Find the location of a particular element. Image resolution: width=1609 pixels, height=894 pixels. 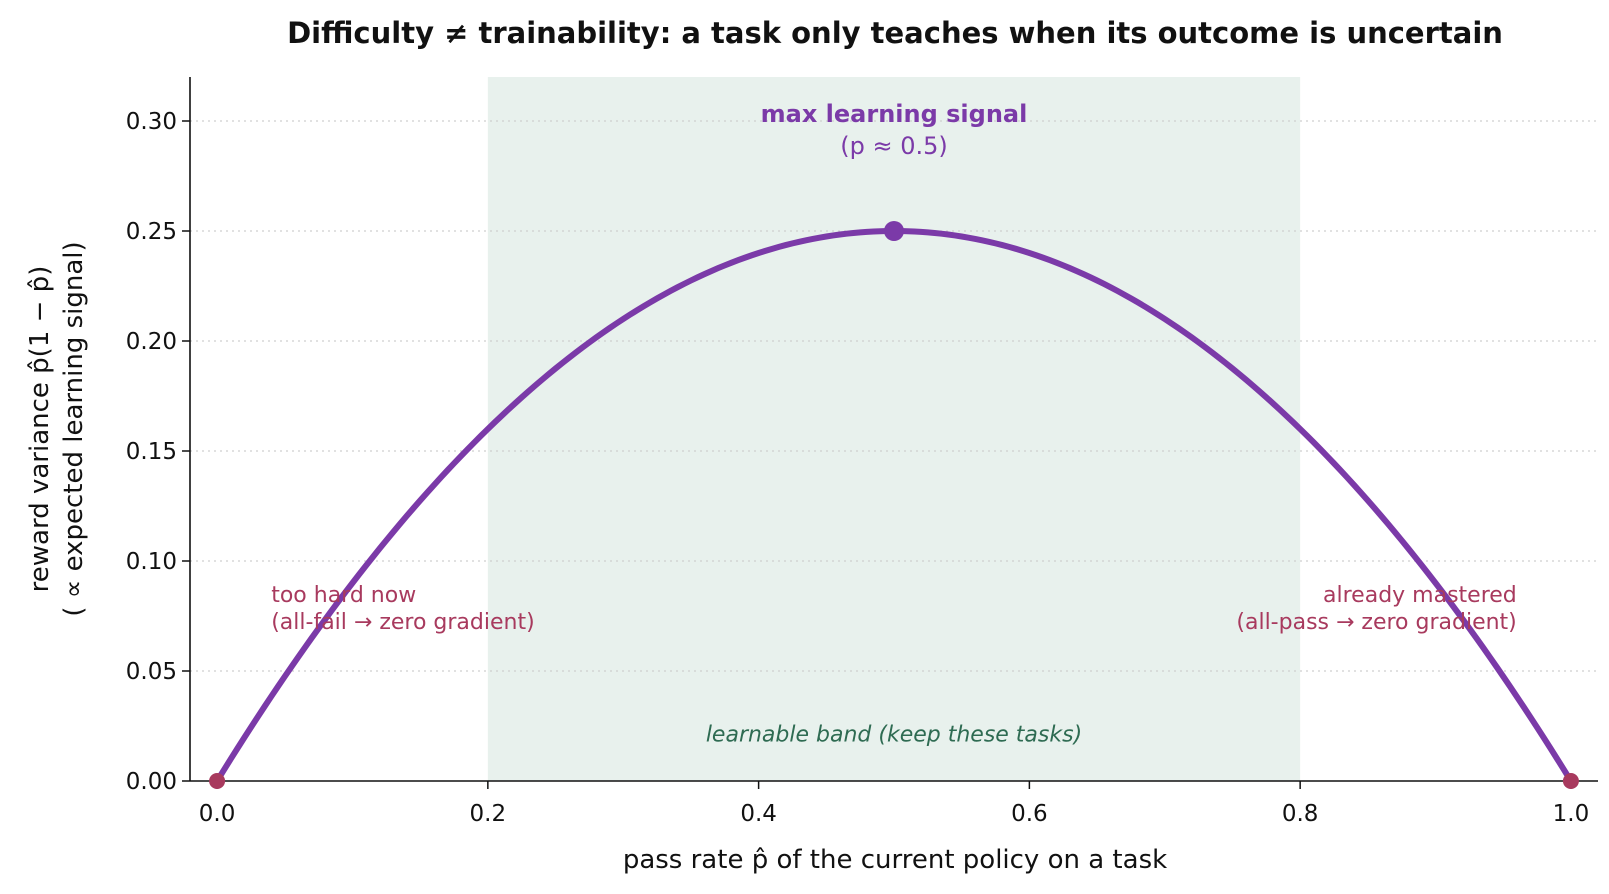

peak-marker is located at coordinates (894, 231).